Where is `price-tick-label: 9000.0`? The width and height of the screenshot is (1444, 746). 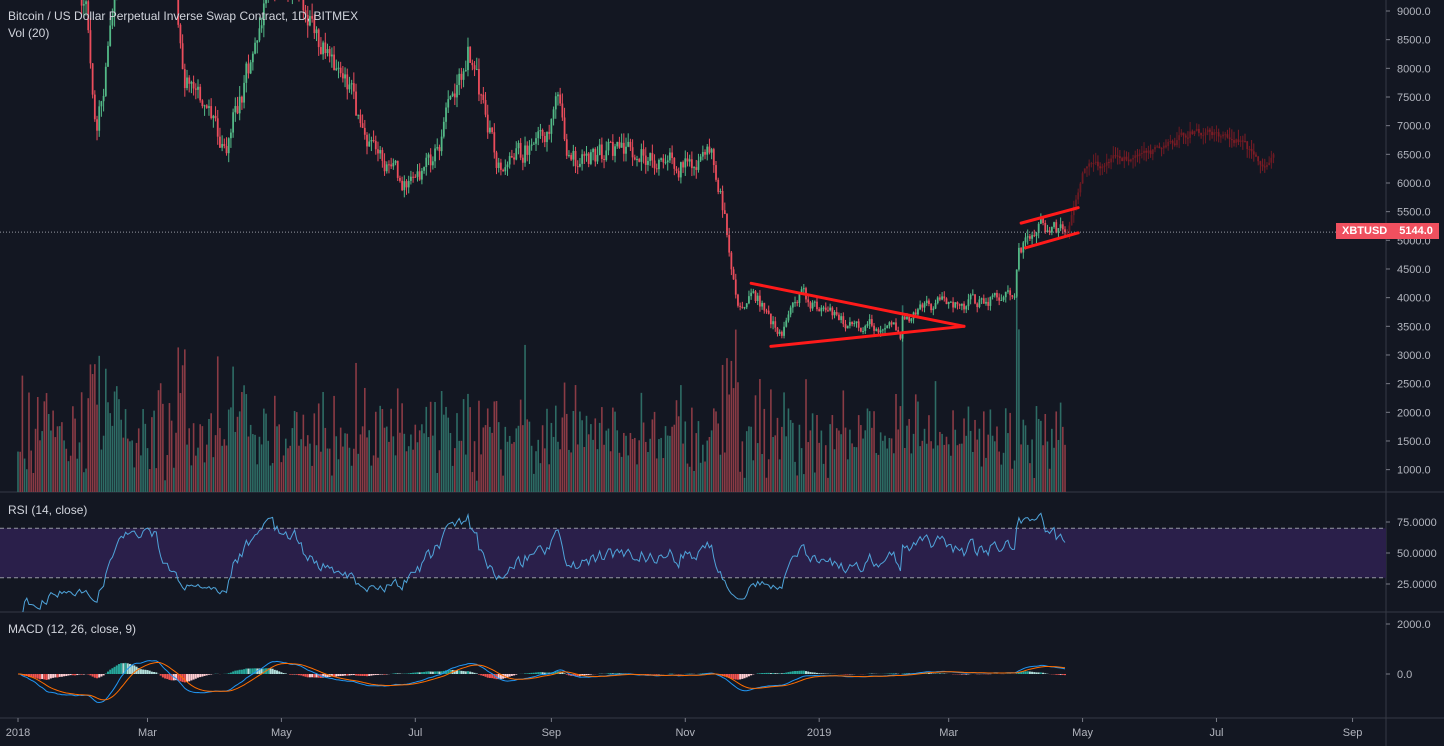 price-tick-label: 9000.0 is located at coordinates (1414, 12).